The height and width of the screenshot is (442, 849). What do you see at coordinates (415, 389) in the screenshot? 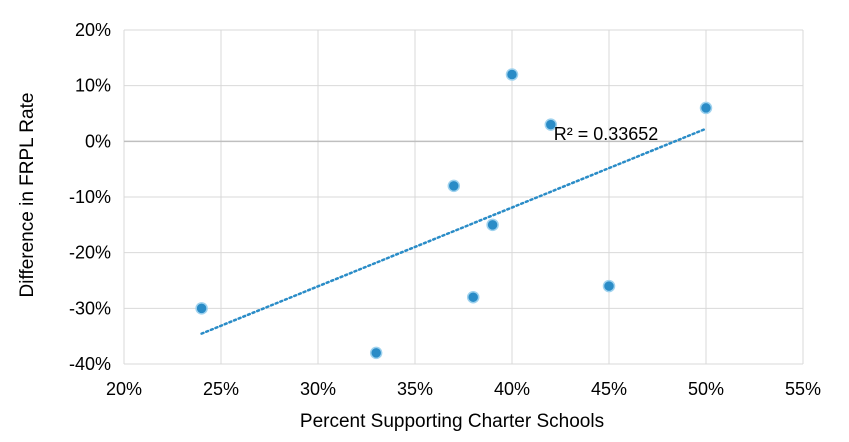
I see `x-tick-label: 35%` at bounding box center [415, 389].